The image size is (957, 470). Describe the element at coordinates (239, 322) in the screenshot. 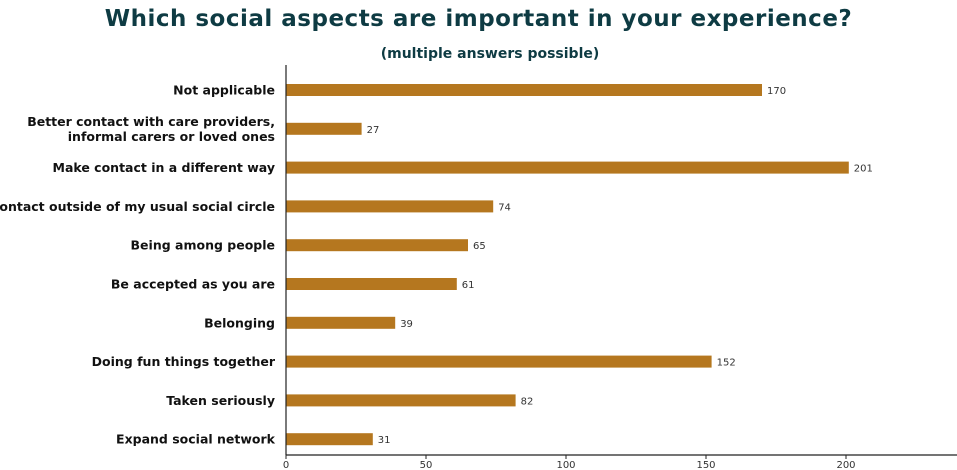

I see `category-label: Belonging` at that location.